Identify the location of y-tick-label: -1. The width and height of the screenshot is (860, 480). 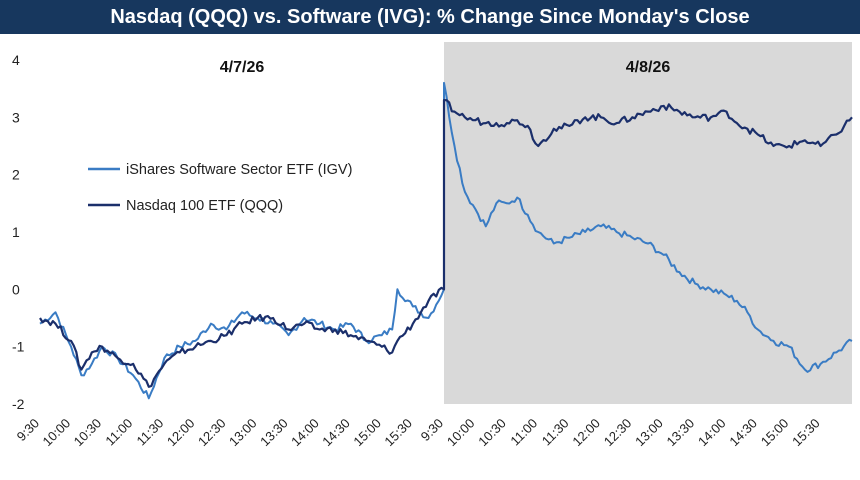
(18, 347).